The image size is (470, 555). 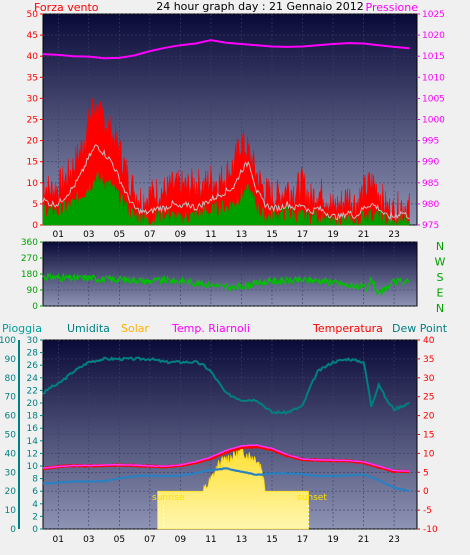 What do you see at coordinates (429, 417) in the screenshot?
I see `temp-tick-label: 20` at bounding box center [429, 417].